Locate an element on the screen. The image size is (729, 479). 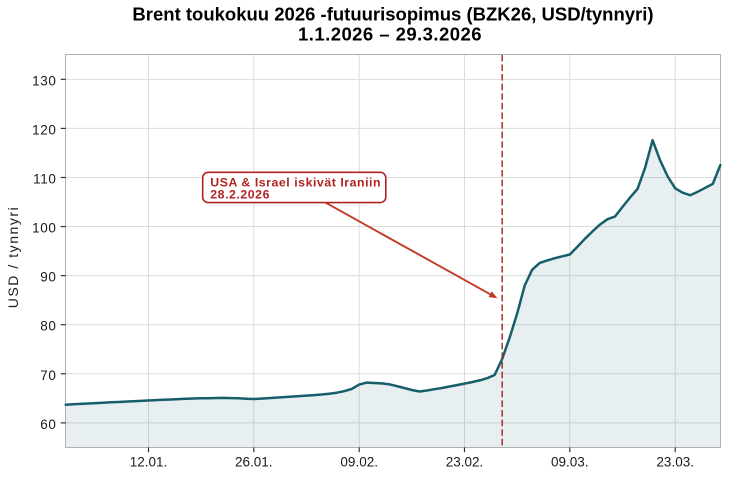
svg-text: 26.01. is located at coordinates (254, 462).